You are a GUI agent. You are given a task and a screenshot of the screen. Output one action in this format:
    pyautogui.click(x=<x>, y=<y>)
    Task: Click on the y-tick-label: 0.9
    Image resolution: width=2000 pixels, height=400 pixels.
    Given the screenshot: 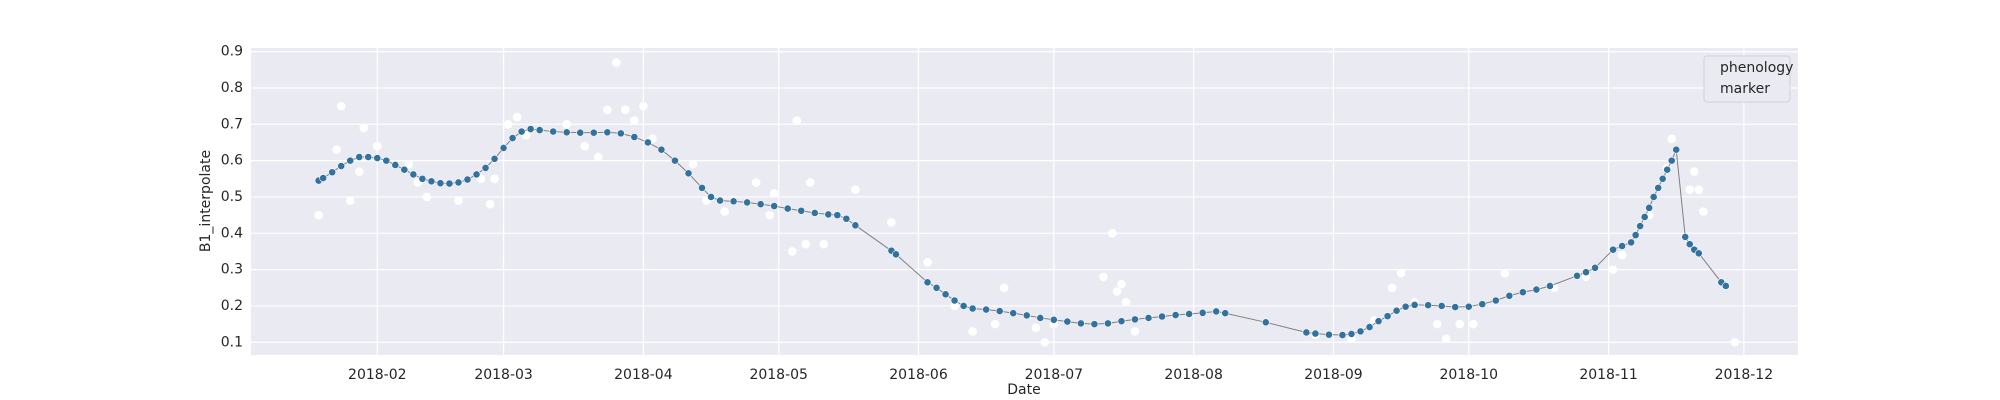 What is the action you would take?
    pyautogui.click(x=232, y=52)
    